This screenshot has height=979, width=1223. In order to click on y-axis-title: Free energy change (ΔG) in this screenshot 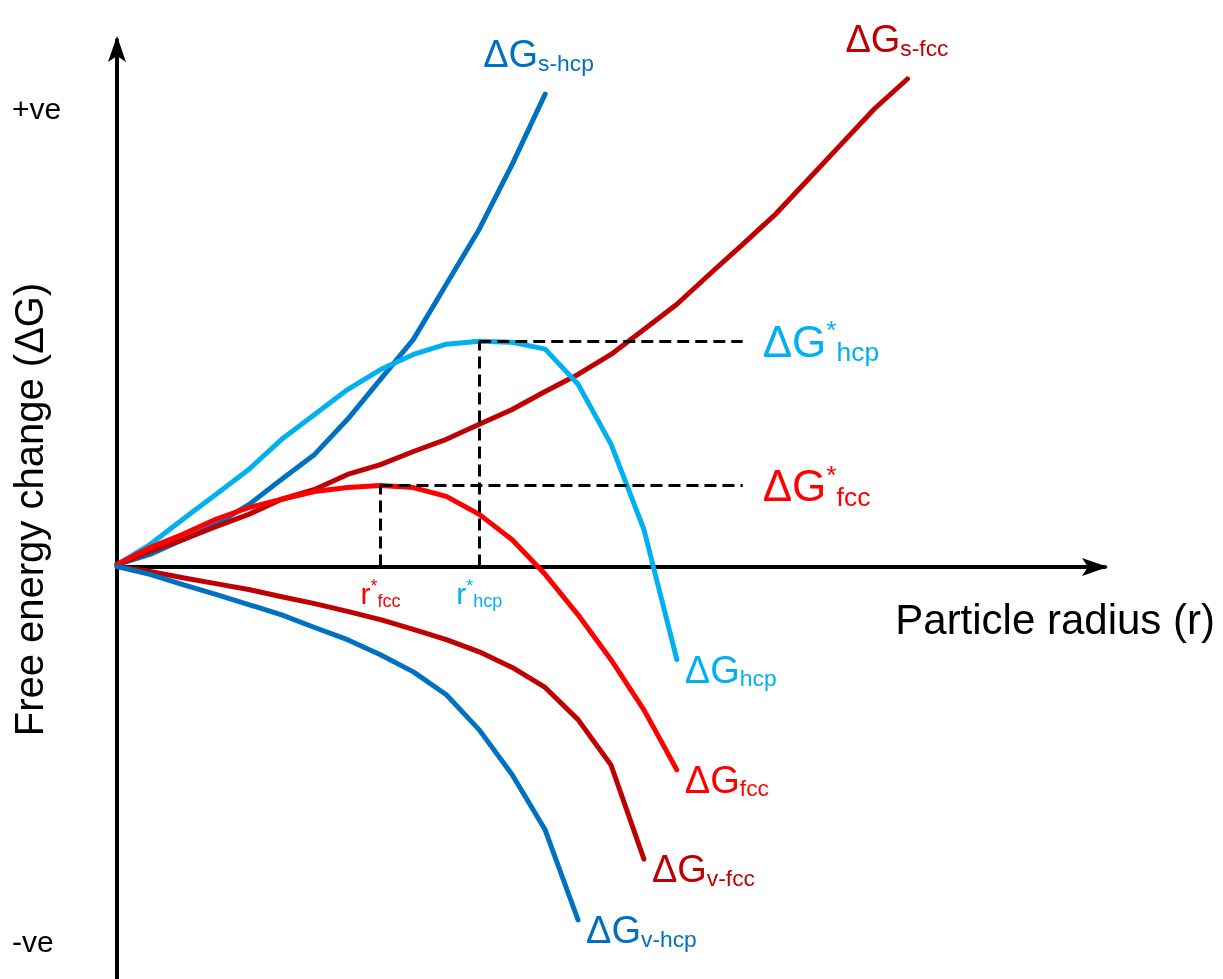, I will do `click(29, 509)`.